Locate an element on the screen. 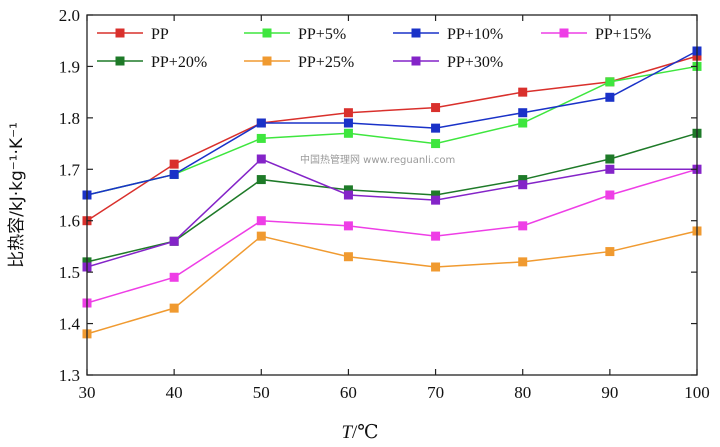 The image size is (720, 447). y-tick-label: 1.8 is located at coordinates (69, 118).